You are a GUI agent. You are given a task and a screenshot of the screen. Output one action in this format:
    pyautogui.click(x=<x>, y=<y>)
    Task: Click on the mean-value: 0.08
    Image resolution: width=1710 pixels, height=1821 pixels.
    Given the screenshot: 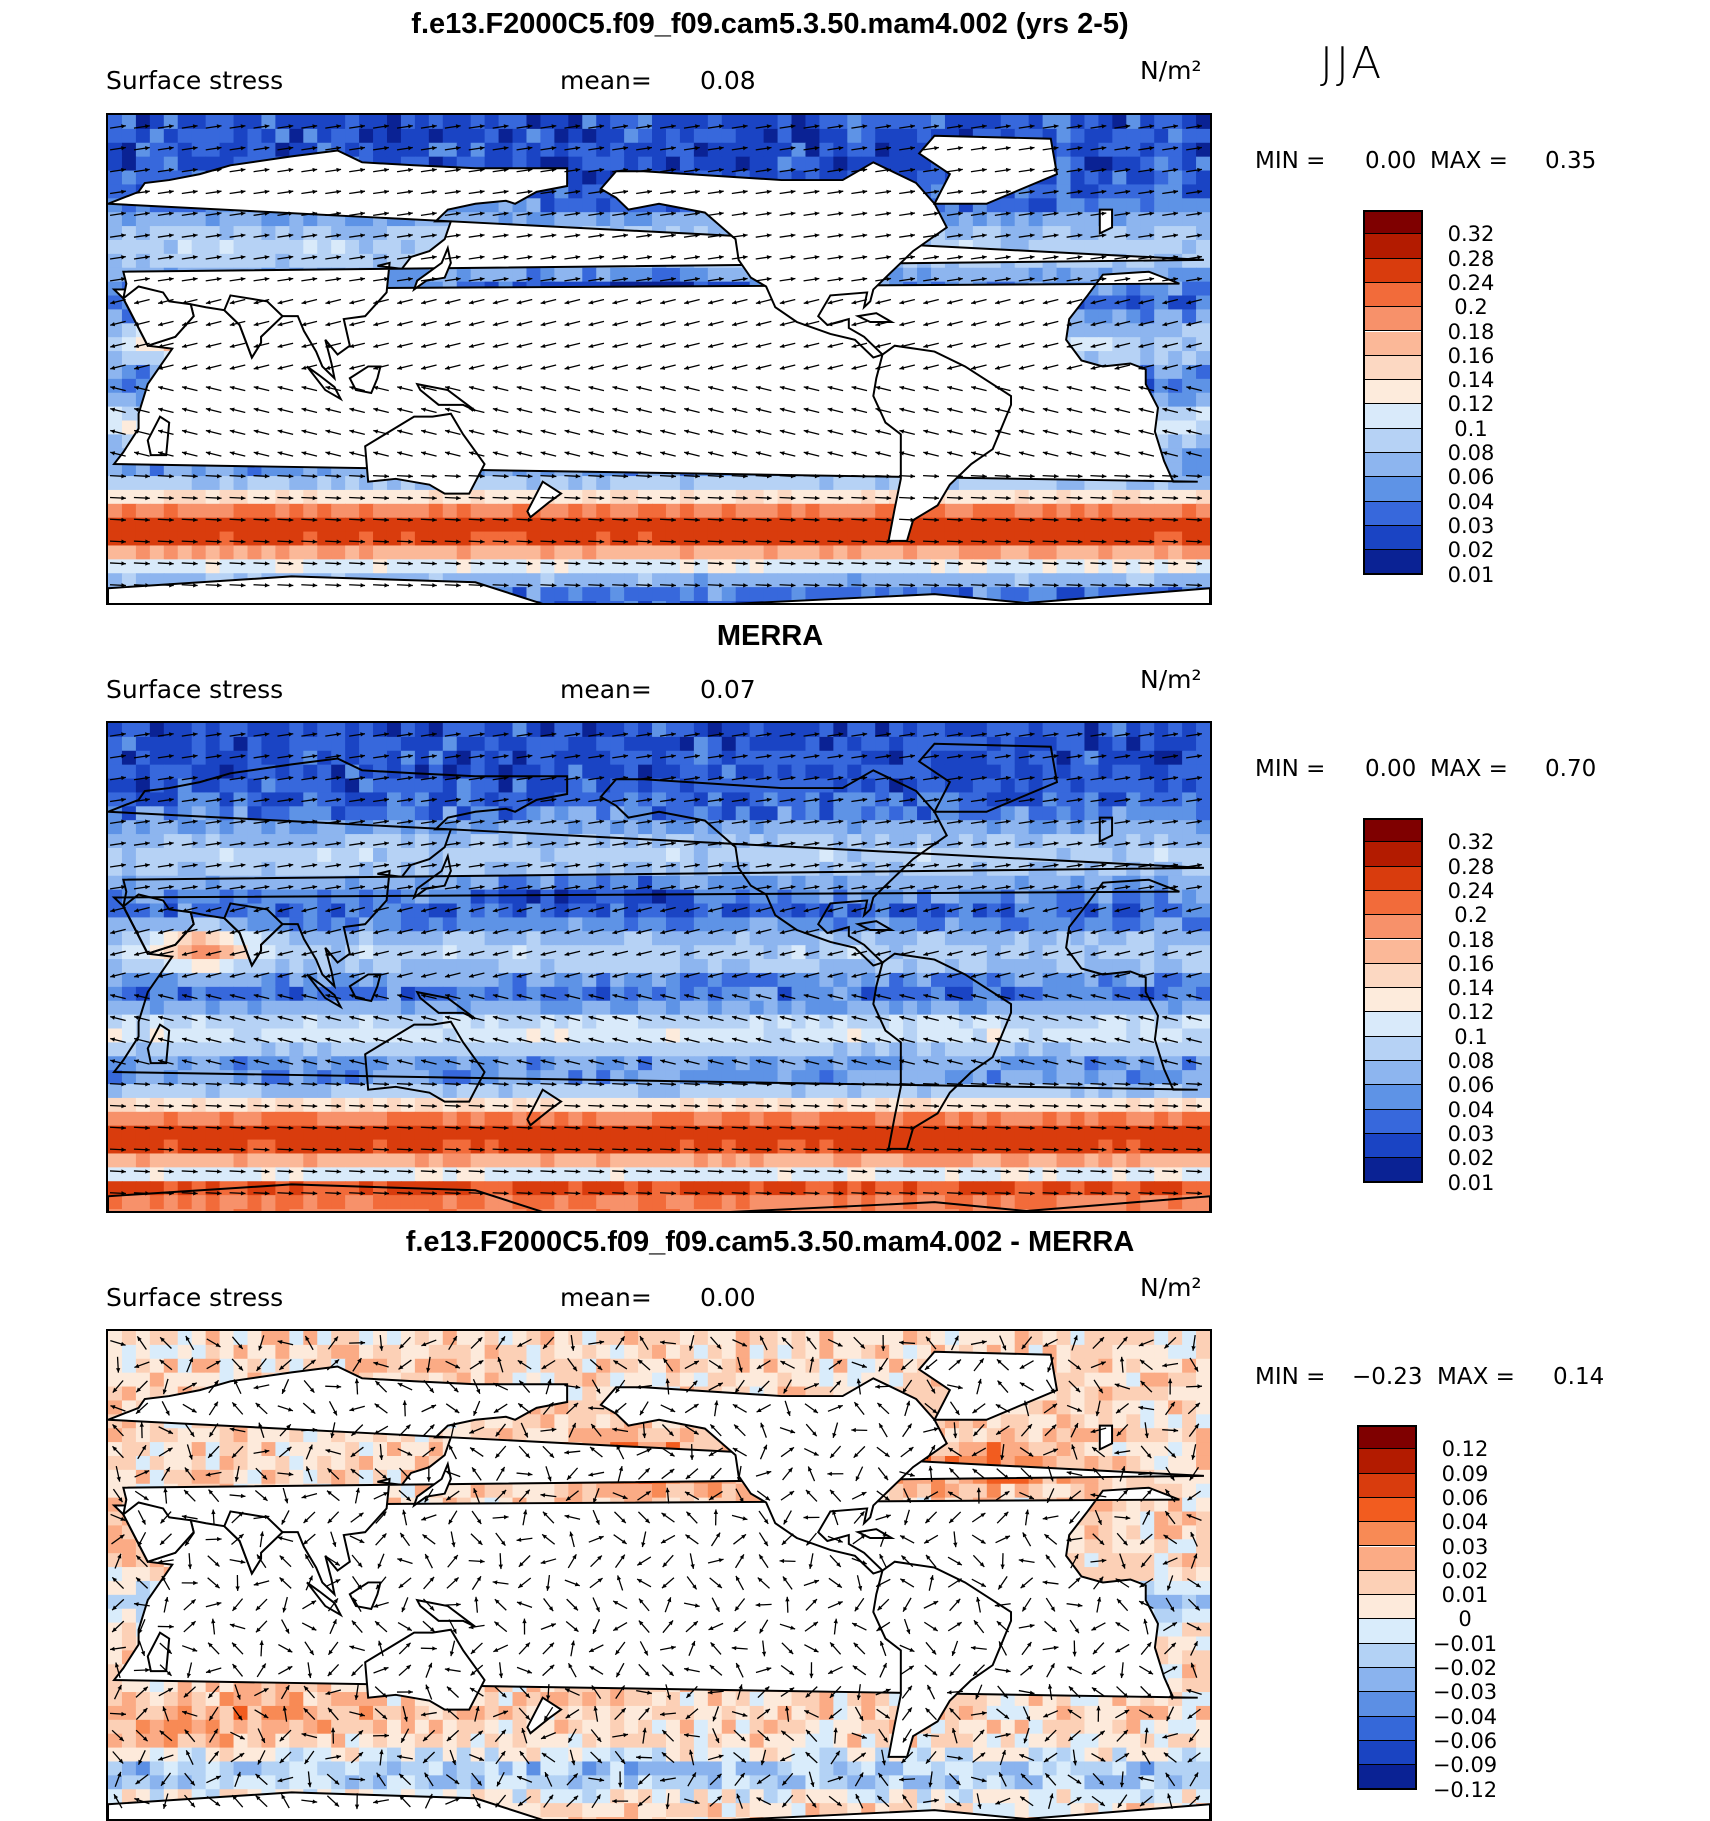 What is the action you would take?
    pyautogui.click(x=728, y=80)
    